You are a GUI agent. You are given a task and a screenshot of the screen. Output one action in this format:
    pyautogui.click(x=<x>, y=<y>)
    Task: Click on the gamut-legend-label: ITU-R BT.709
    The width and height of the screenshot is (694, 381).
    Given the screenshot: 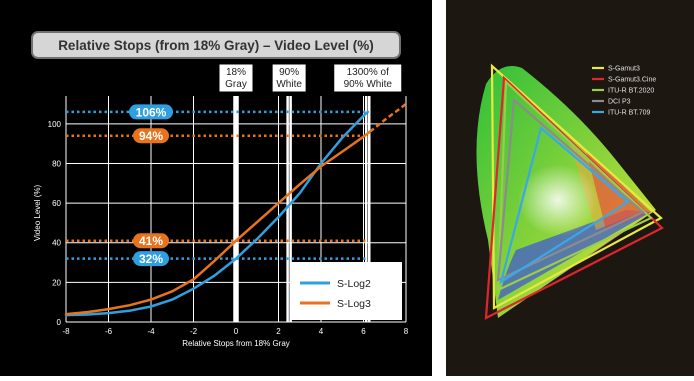 What is the action you would take?
    pyautogui.click(x=629, y=113)
    